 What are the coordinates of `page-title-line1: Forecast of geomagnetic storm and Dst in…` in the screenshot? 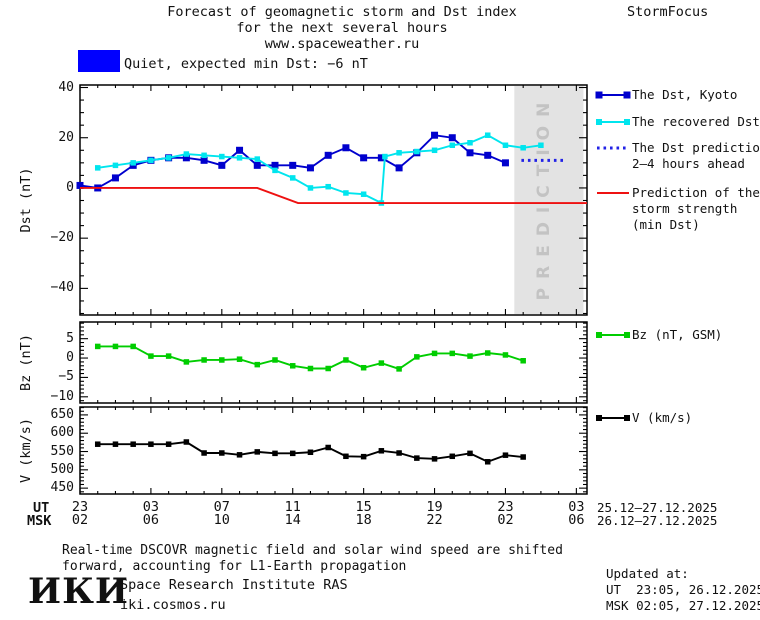 It's located at (342, 12).